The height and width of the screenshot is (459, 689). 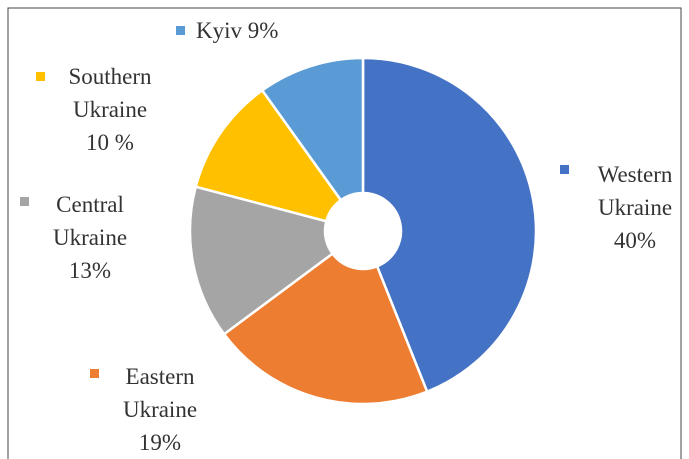 I want to click on slice-label: Eastern Ukraine 19%, so click(x=160, y=409).